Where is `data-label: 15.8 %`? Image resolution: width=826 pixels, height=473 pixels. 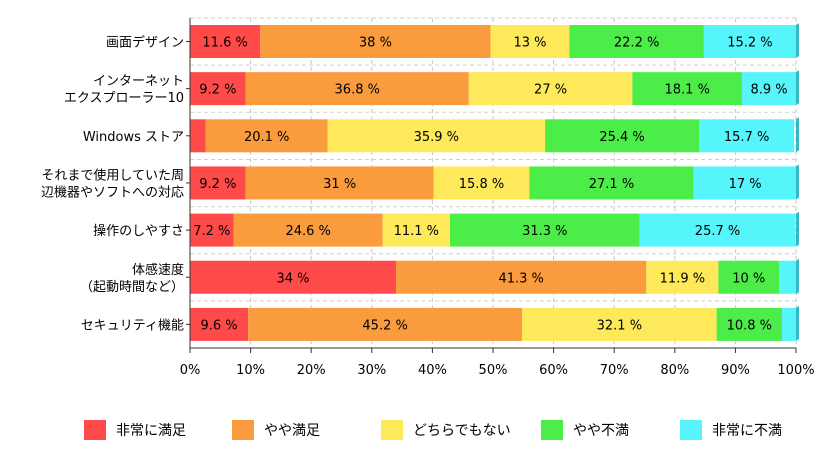 data-label: 15.8 % is located at coordinates (481, 184).